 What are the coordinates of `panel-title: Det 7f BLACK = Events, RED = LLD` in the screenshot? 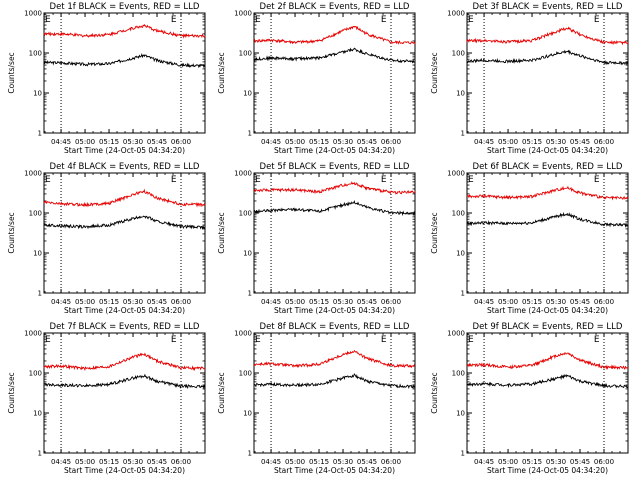 It's located at (125, 327).